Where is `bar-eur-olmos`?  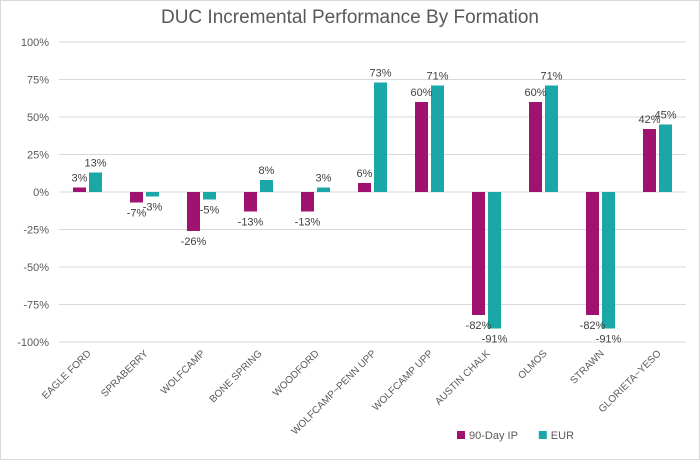
bar-eur-olmos is located at coordinates (551, 138).